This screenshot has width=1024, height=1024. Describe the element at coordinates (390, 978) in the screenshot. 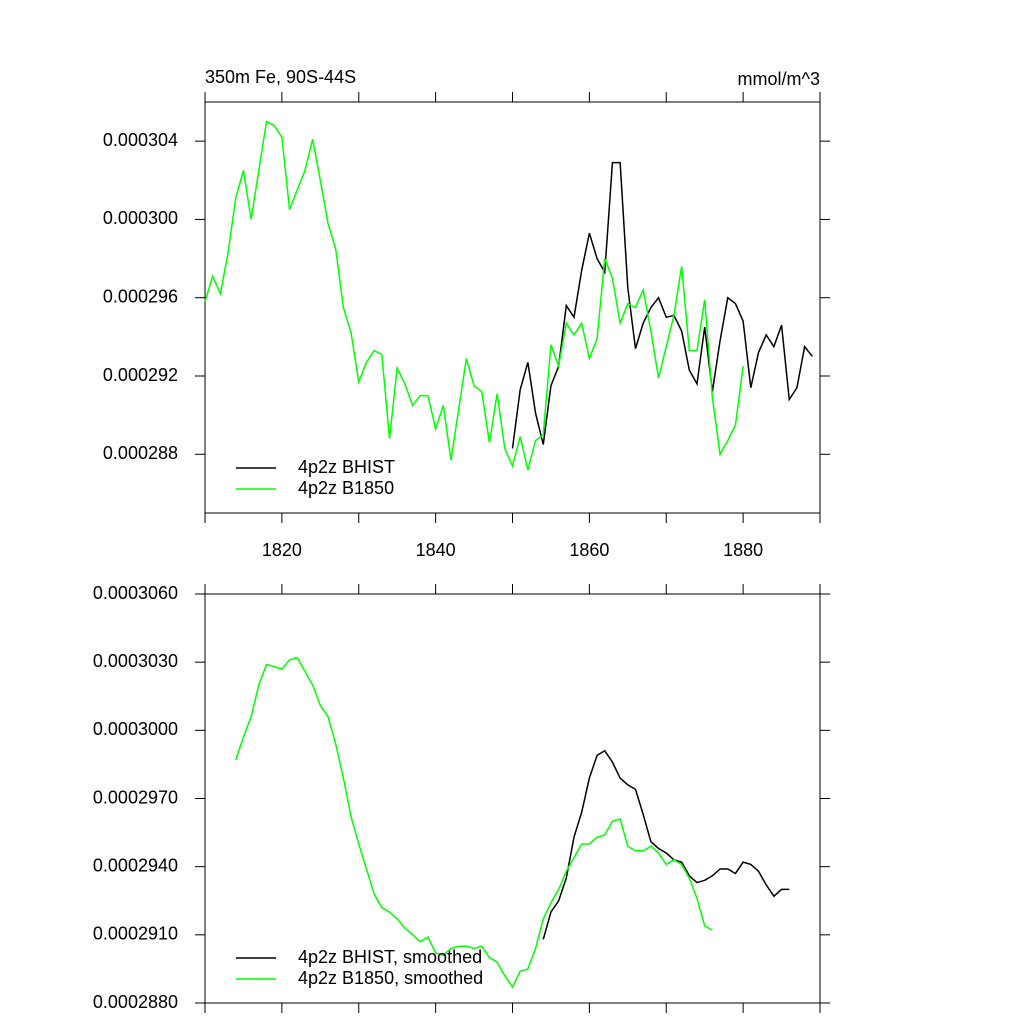

I see `legend-label: 4p2z B1850, smoothed` at that location.